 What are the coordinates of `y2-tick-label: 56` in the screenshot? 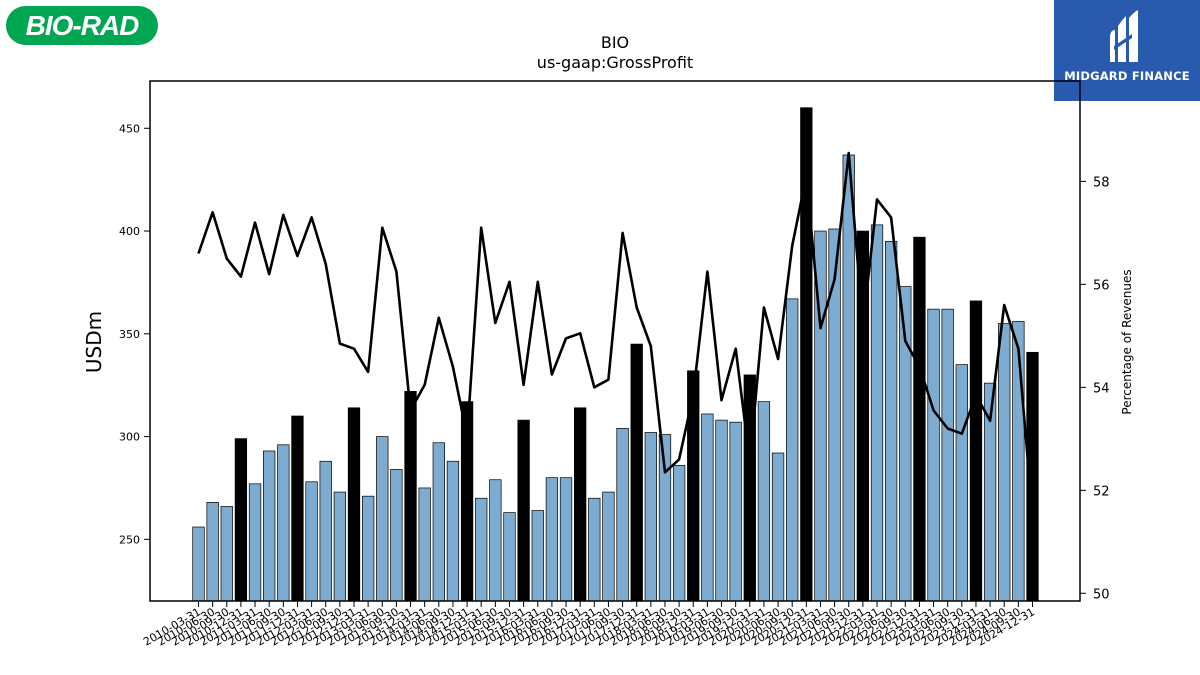 It's located at (1101, 285).